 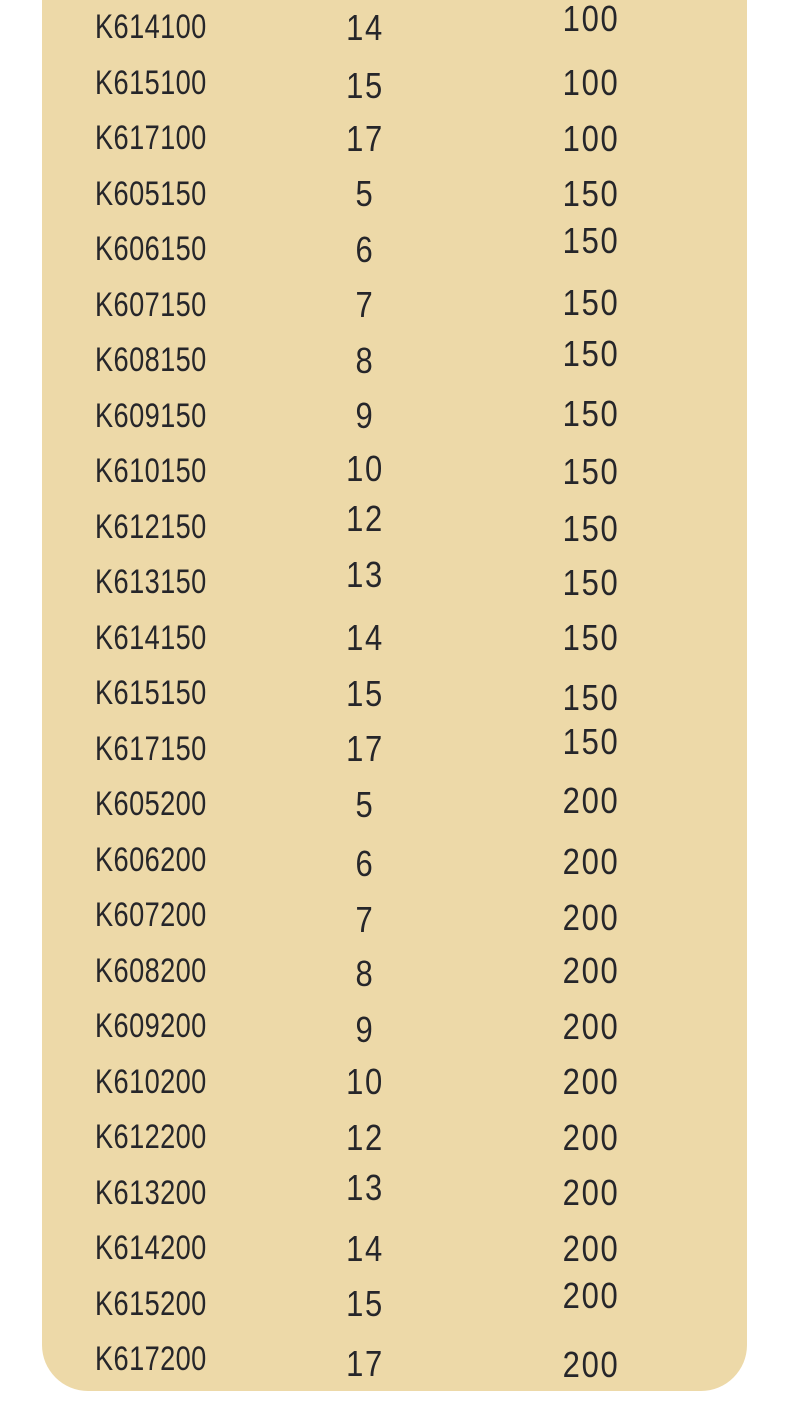 What do you see at coordinates (151, 138) in the screenshot?
I see `product-code: K617100` at bounding box center [151, 138].